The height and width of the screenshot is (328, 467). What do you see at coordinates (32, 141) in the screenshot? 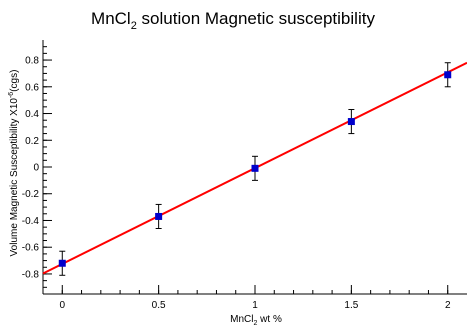
I see `y-tick-label: 0.2` at bounding box center [32, 141].